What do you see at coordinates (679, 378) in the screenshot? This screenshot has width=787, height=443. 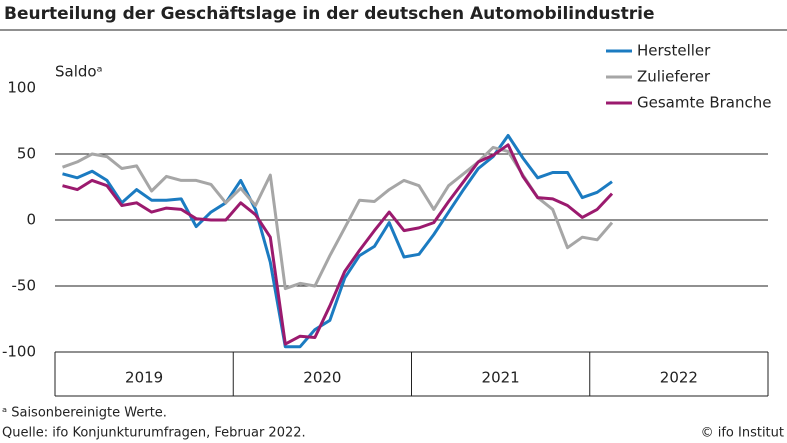 I see `x-tick-label: 2022` at bounding box center [679, 378].